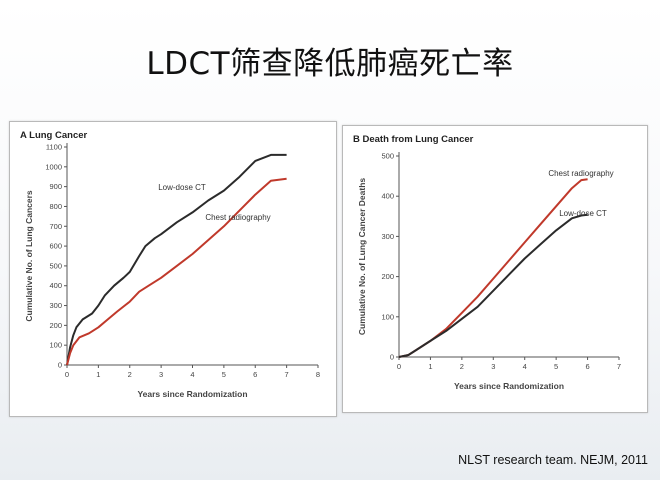 The image size is (660, 480). Describe the element at coordinates (55, 206) in the screenshot. I see `y-tick-label: 800` at that location.